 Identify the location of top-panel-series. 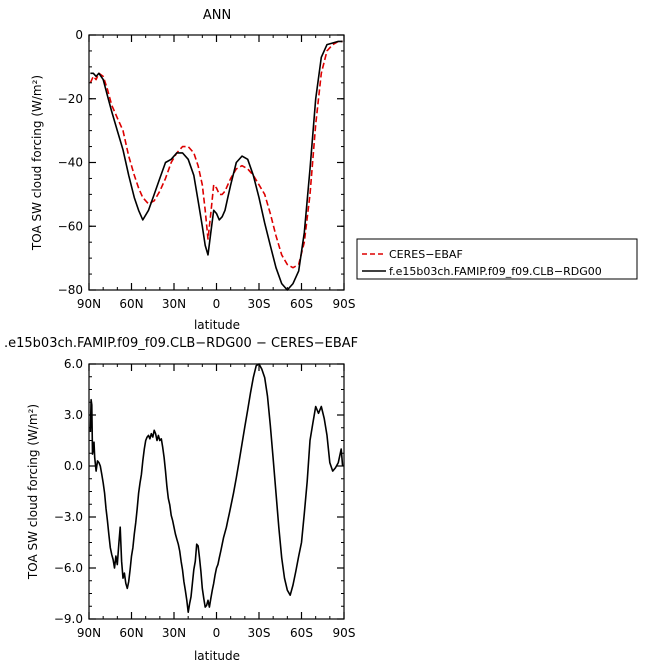
(216, 165).